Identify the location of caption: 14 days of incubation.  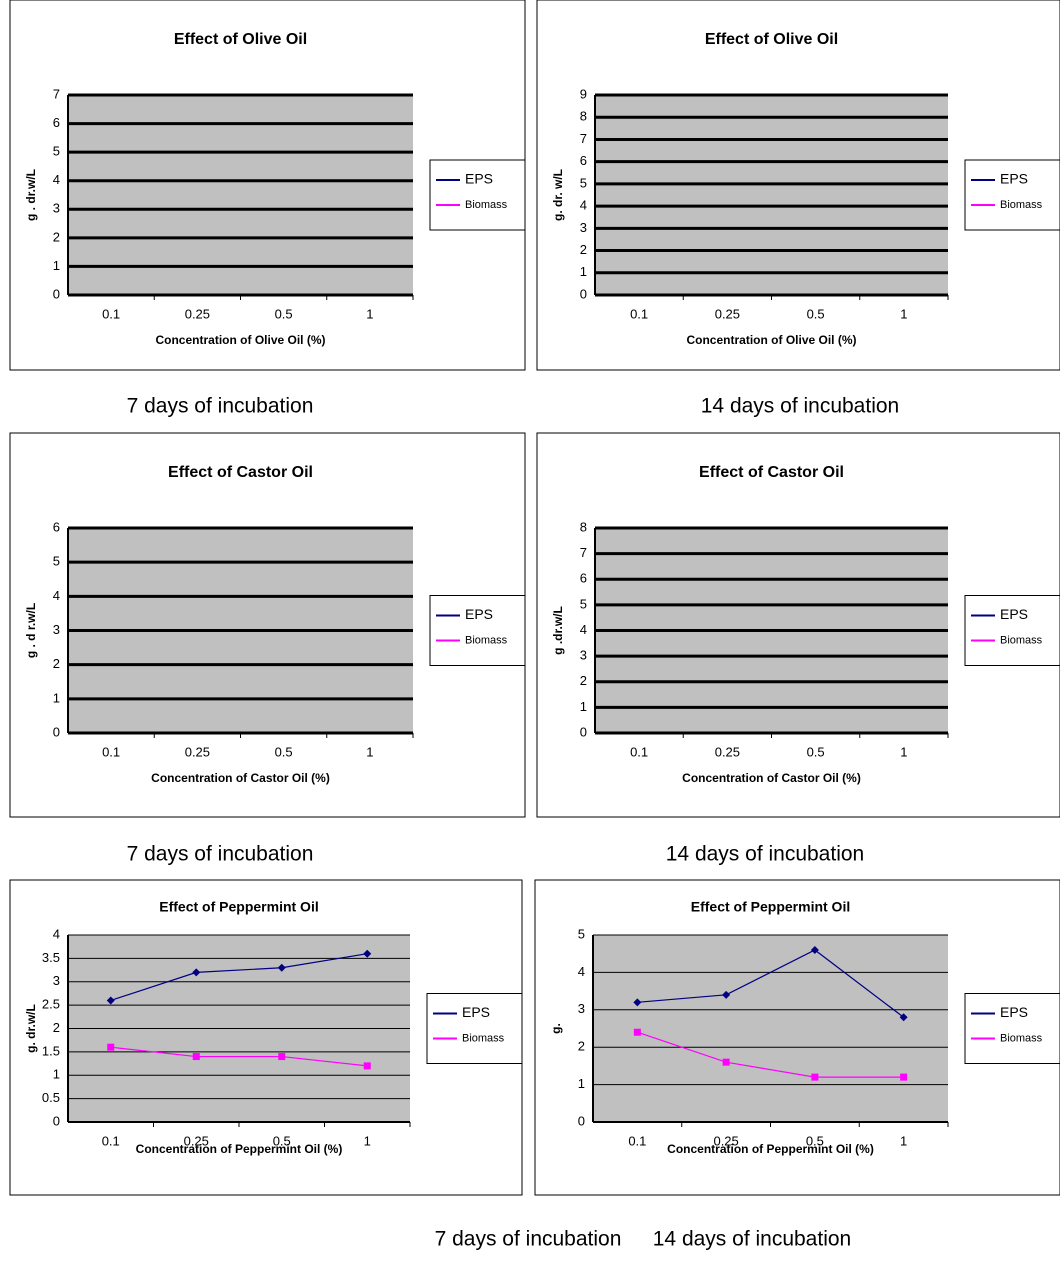
(800, 406).